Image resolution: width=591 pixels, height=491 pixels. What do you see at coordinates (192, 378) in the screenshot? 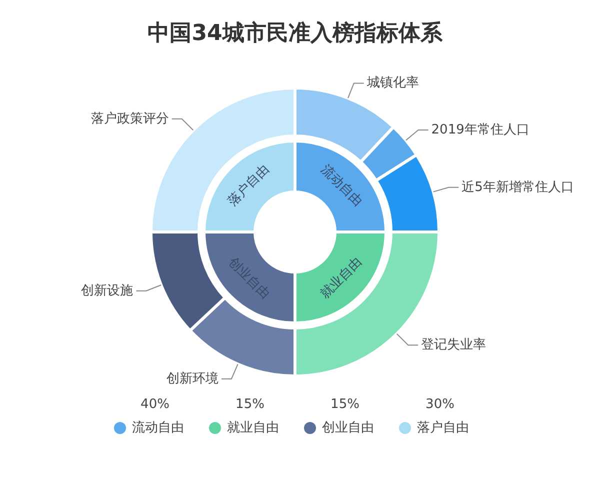
I see `slice-label: 创新环境` at bounding box center [192, 378].